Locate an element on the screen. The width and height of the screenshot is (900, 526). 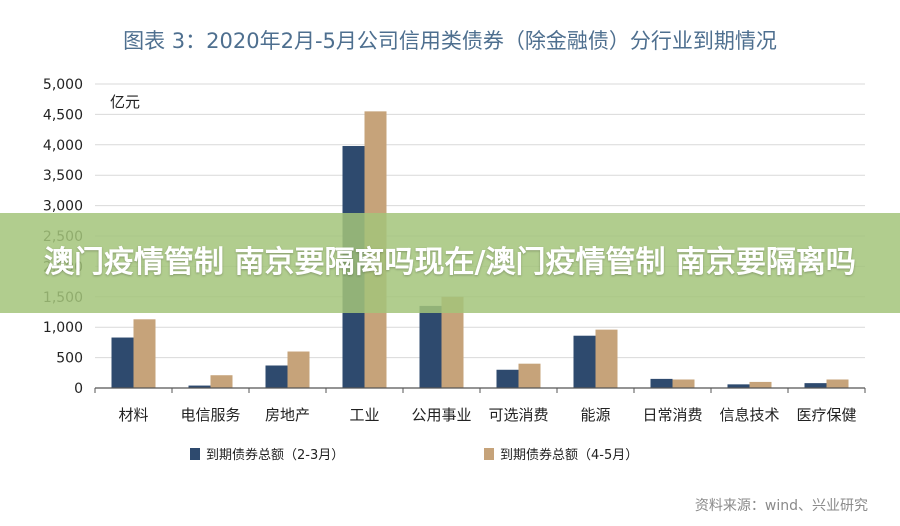
x-tick-label: 信息技术 is located at coordinates (749, 415).